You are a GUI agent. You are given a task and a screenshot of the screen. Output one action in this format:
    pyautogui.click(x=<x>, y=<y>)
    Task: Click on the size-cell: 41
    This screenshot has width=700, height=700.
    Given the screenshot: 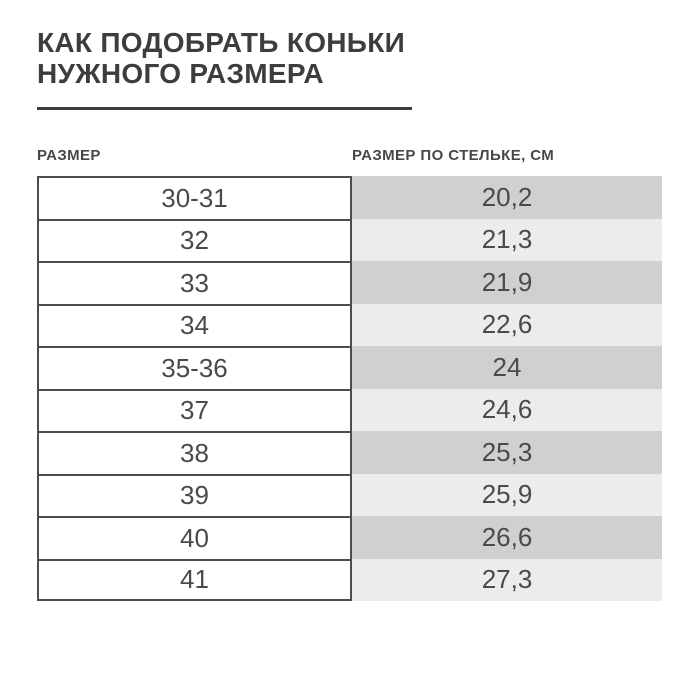 What is the action you would take?
    pyautogui.click(x=194, y=579)
    